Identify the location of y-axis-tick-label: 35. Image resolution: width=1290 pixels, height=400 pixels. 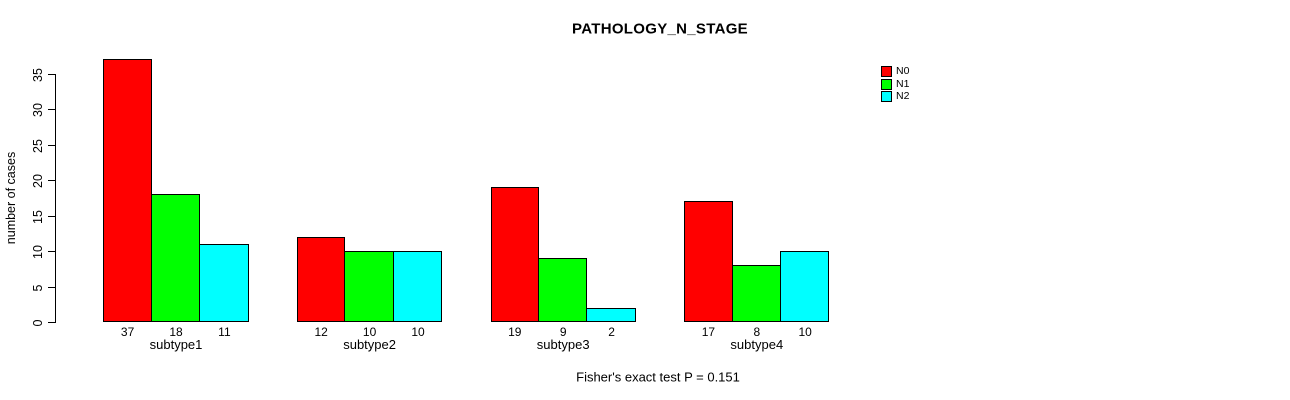
(38, 74).